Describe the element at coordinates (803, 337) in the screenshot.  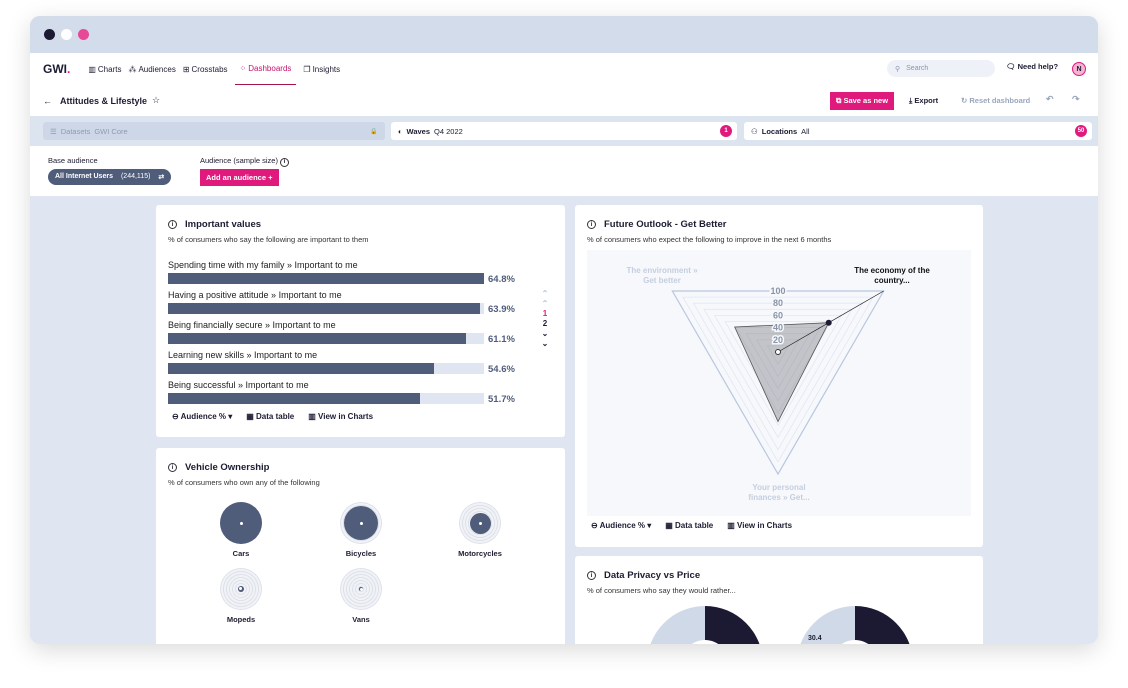
I see `radar-leader-line` at that location.